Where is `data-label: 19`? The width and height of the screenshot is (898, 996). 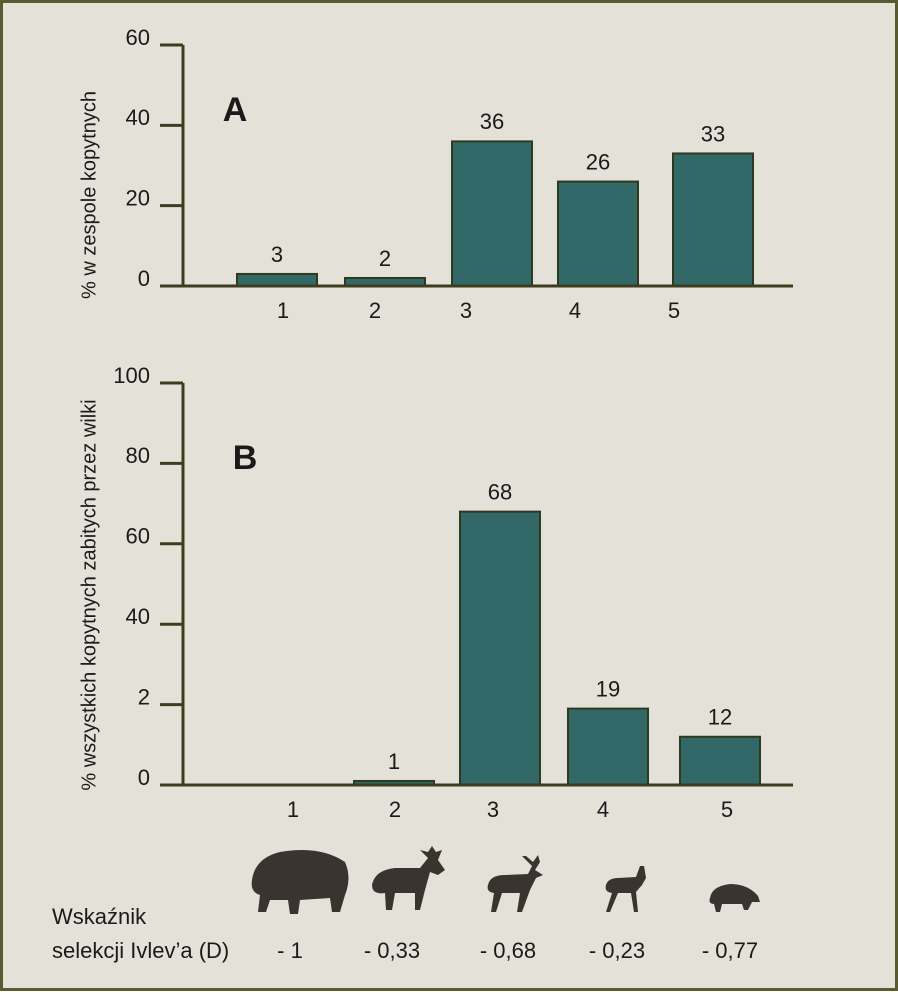
data-label: 19 is located at coordinates (608, 688).